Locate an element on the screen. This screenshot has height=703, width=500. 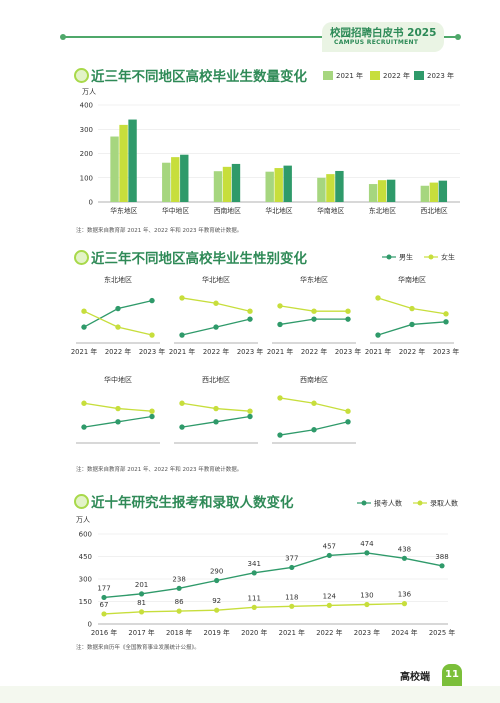
panel-title: 华东地区 is located at coordinates (314, 279).